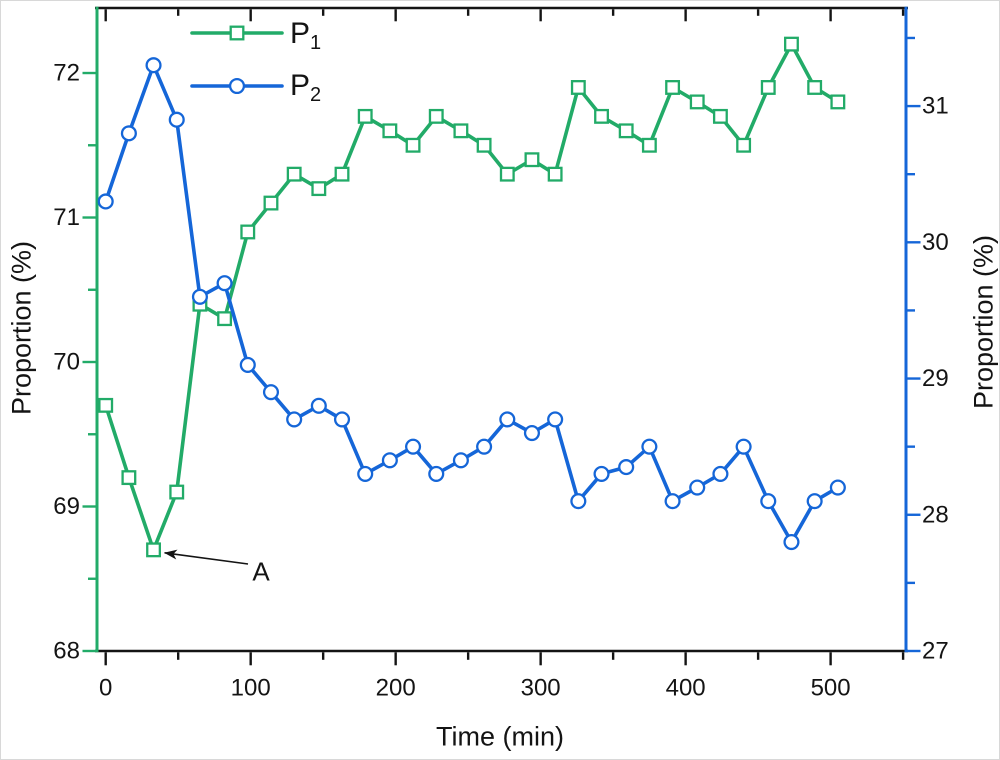 The image size is (1000, 760). Describe the element at coordinates (300, 33) in the screenshot. I see `legend-label-p1-base: P` at that location.